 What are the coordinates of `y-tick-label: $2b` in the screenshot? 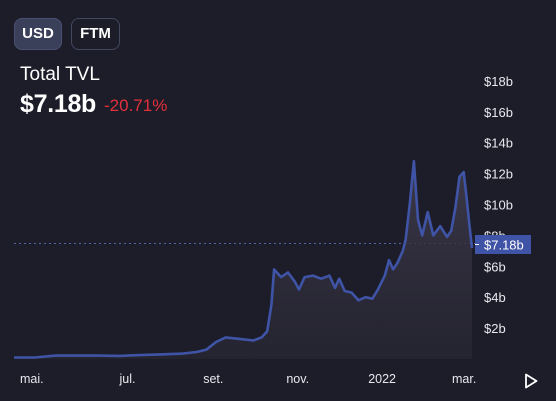 It's located at (495, 328).